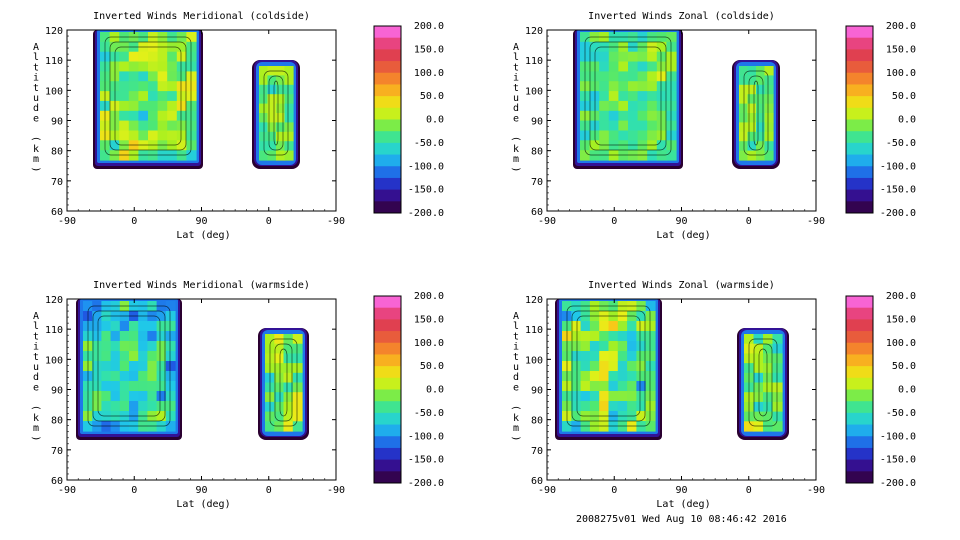 The width and height of the screenshot is (960, 540). Describe the element at coordinates (36, 47) in the screenshot. I see `y-axis-label-char: A` at that location.